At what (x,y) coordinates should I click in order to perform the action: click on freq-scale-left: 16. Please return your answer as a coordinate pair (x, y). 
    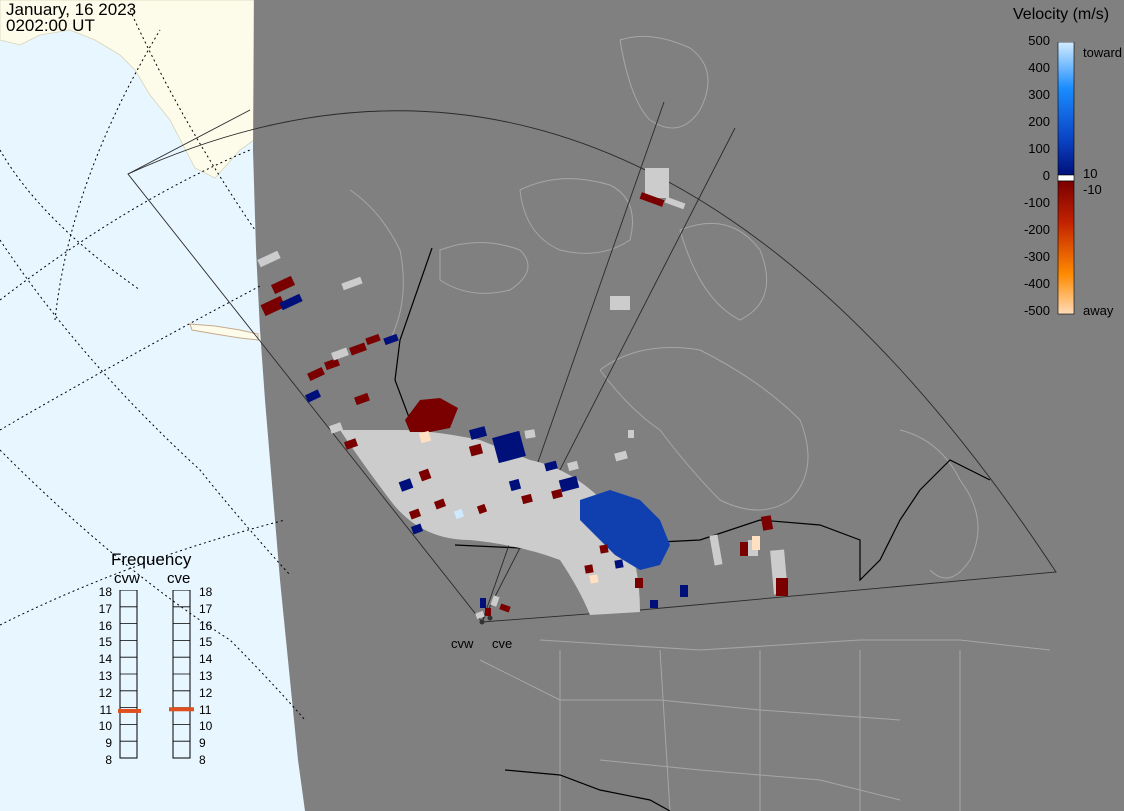
    Looking at the image, I should click on (105, 625).